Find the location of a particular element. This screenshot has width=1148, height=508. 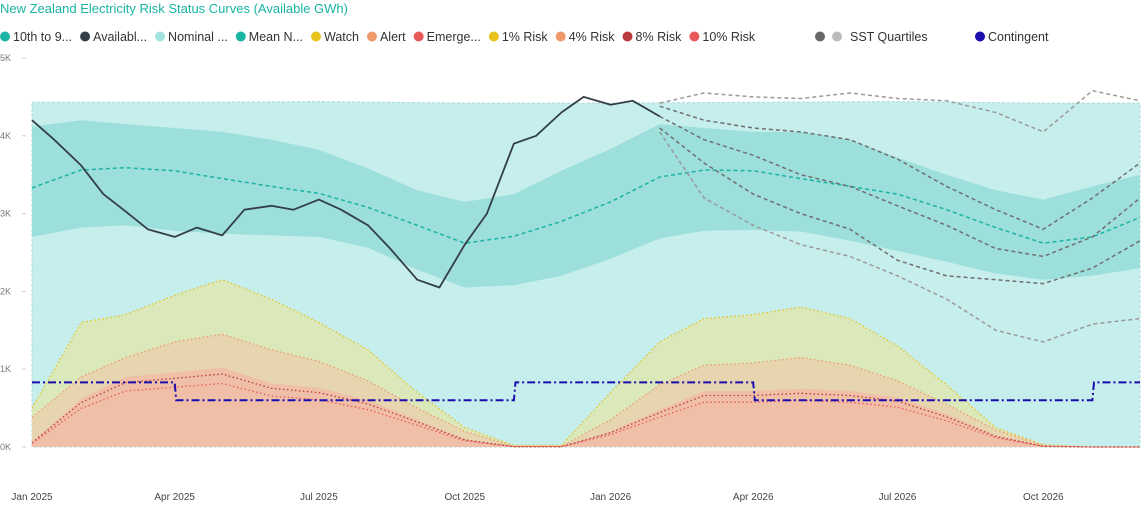

legend-item-contingent: Contingent is located at coordinates (1012, 37).